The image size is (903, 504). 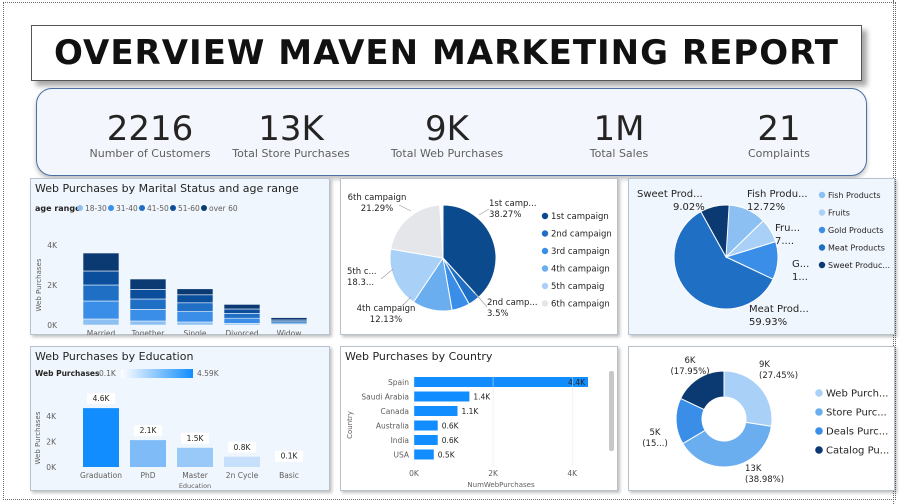 I want to click on report-title: OVERVIEW MAVEN MARKETING REPORT, so click(x=446, y=53).